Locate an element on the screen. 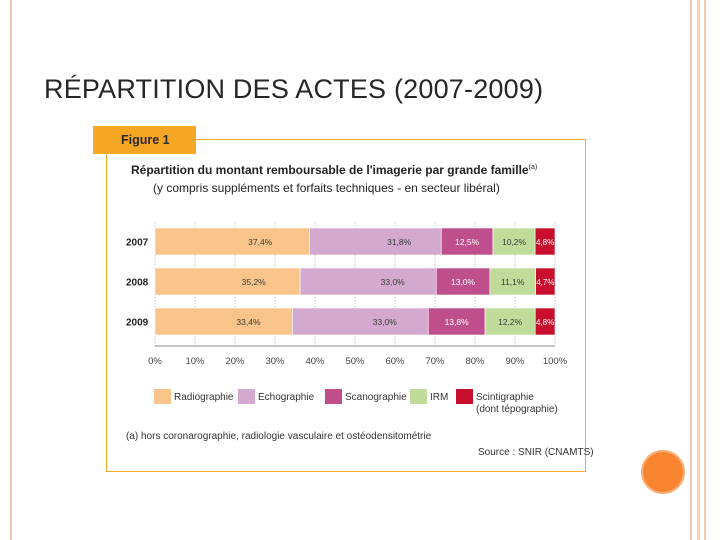  x-tick-label: 30% is located at coordinates (275, 361).